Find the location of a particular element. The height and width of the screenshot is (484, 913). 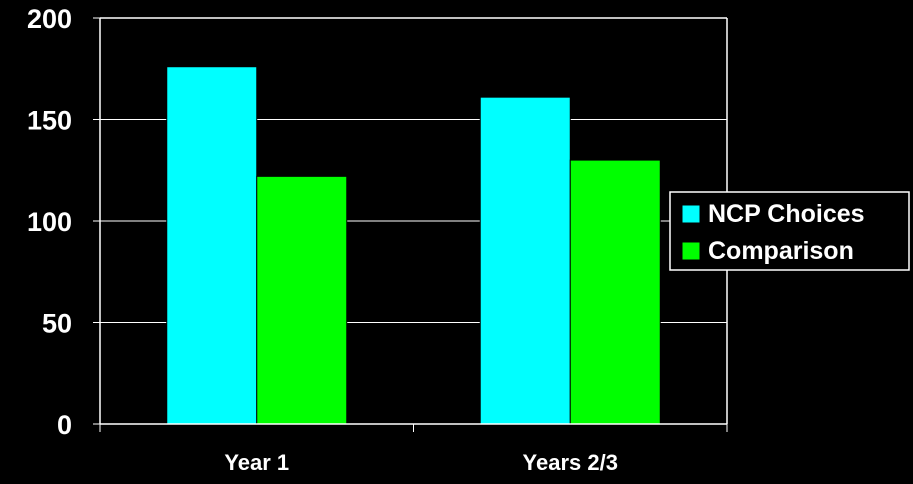

legend-label: NCP Choices is located at coordinates (786, 214).